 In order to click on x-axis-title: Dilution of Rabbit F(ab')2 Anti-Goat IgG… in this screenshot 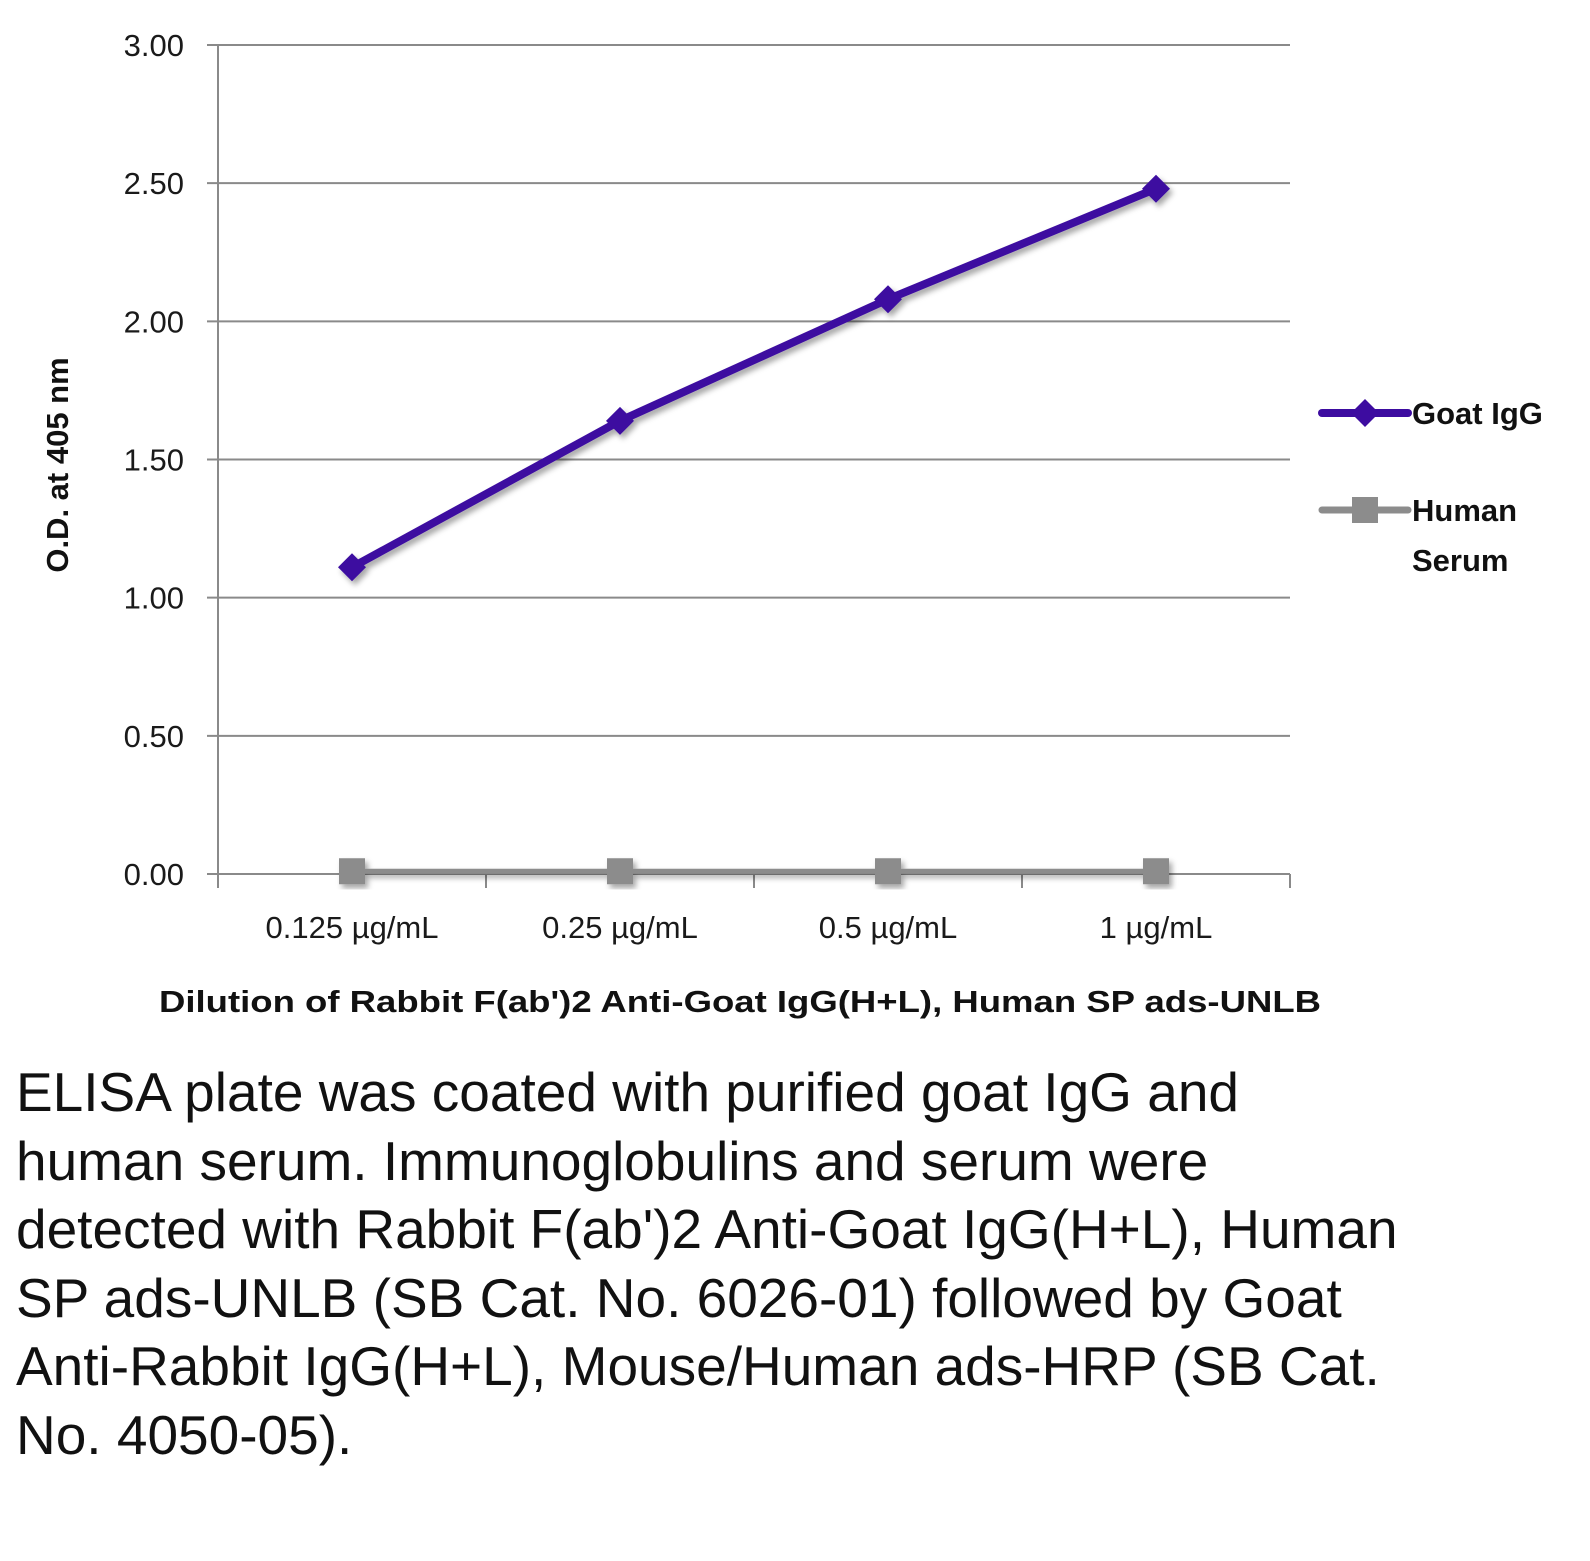, I will do `click(740, 1001)`.